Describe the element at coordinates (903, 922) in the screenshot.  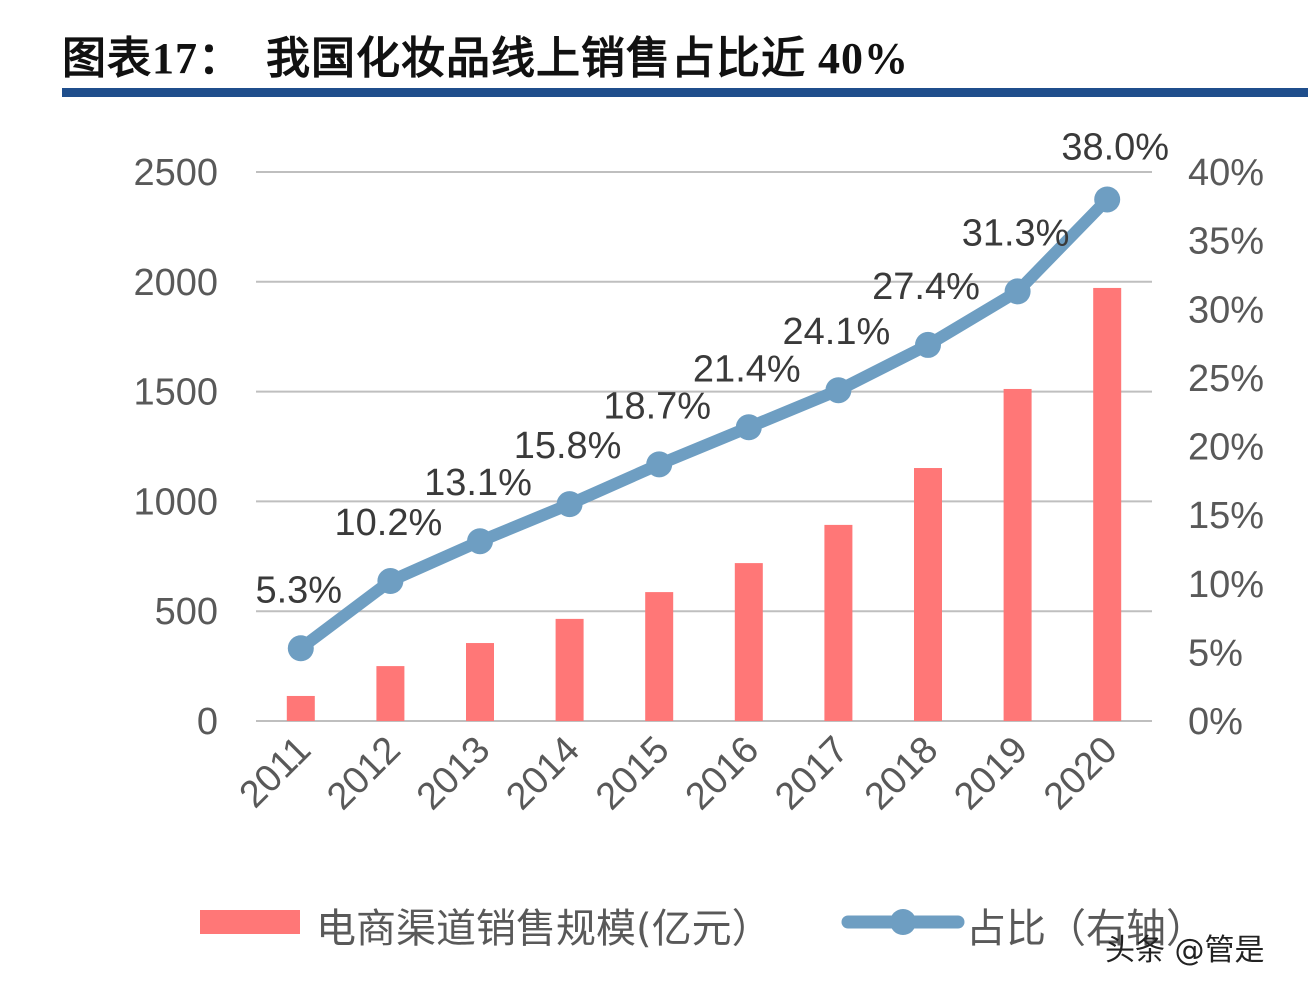
I see `legend-line-marker` at that location.